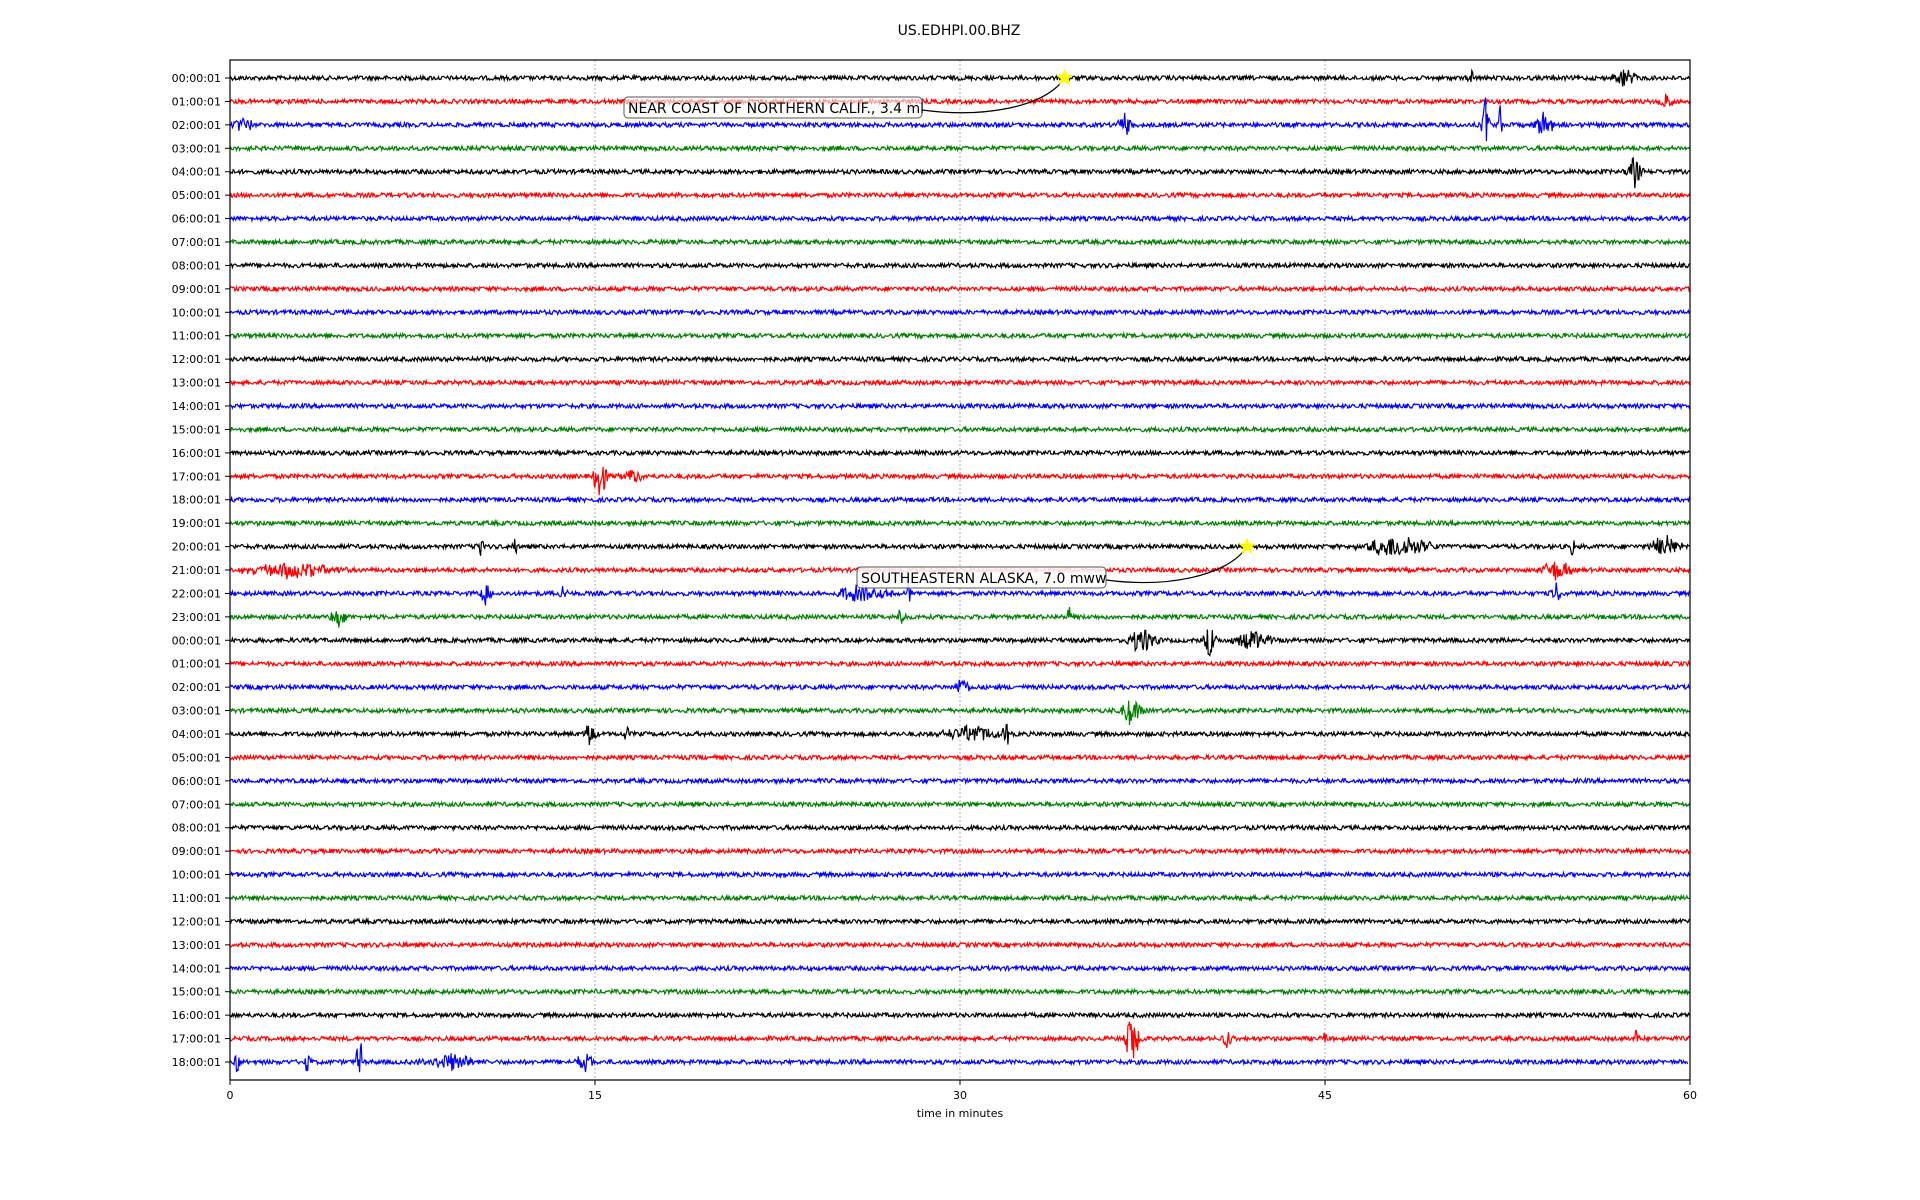 The image size is (1920, 1200). I want to click on row-label: 00:00:01, so click(196, 78).